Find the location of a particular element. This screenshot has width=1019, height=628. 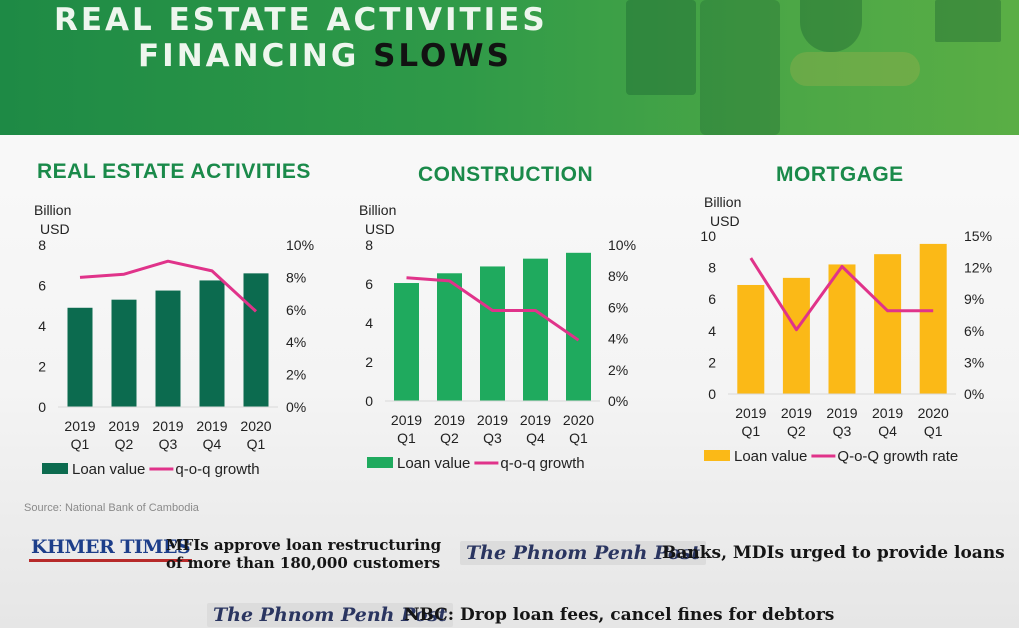

y2-tick-label: 4% is located at coordinates (618, 339).